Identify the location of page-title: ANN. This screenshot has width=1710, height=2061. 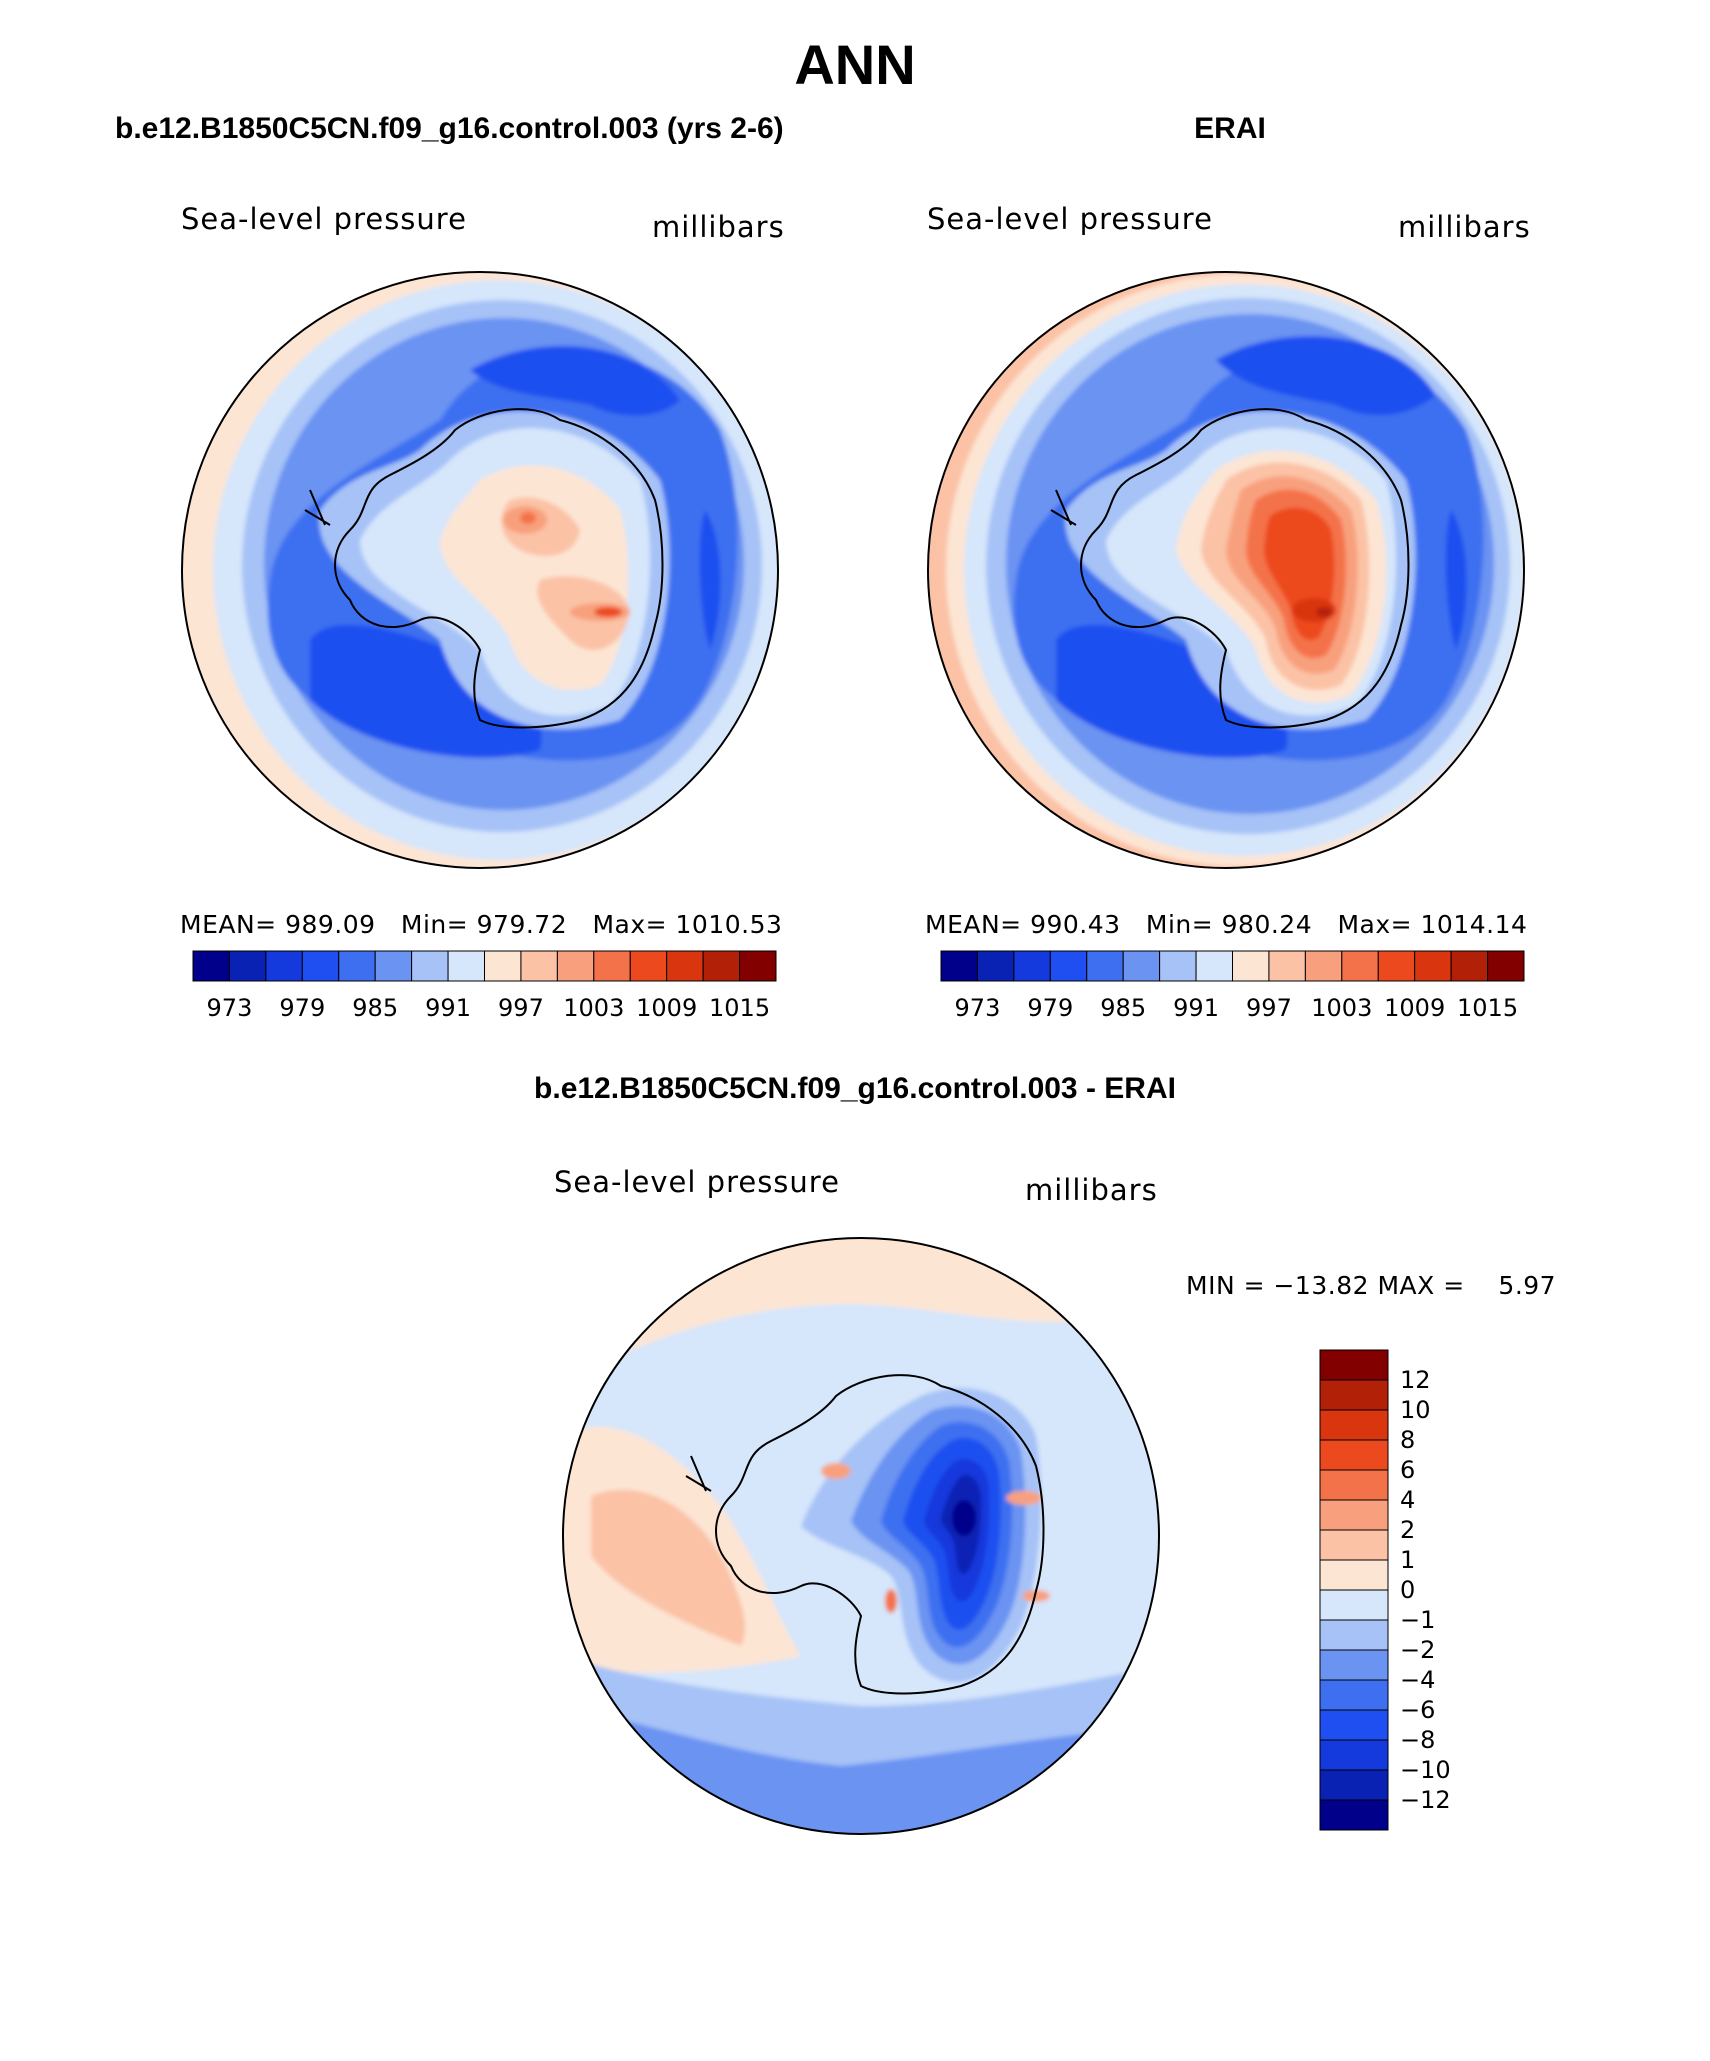
(855, 64).